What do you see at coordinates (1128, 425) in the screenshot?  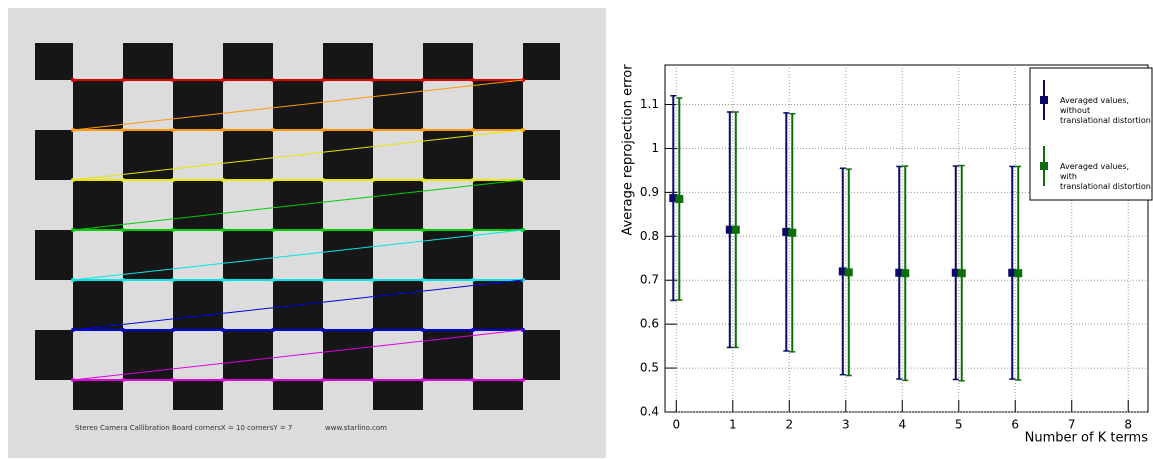 I see `x-tick-label: 8` at bounding box center [1128, 425].